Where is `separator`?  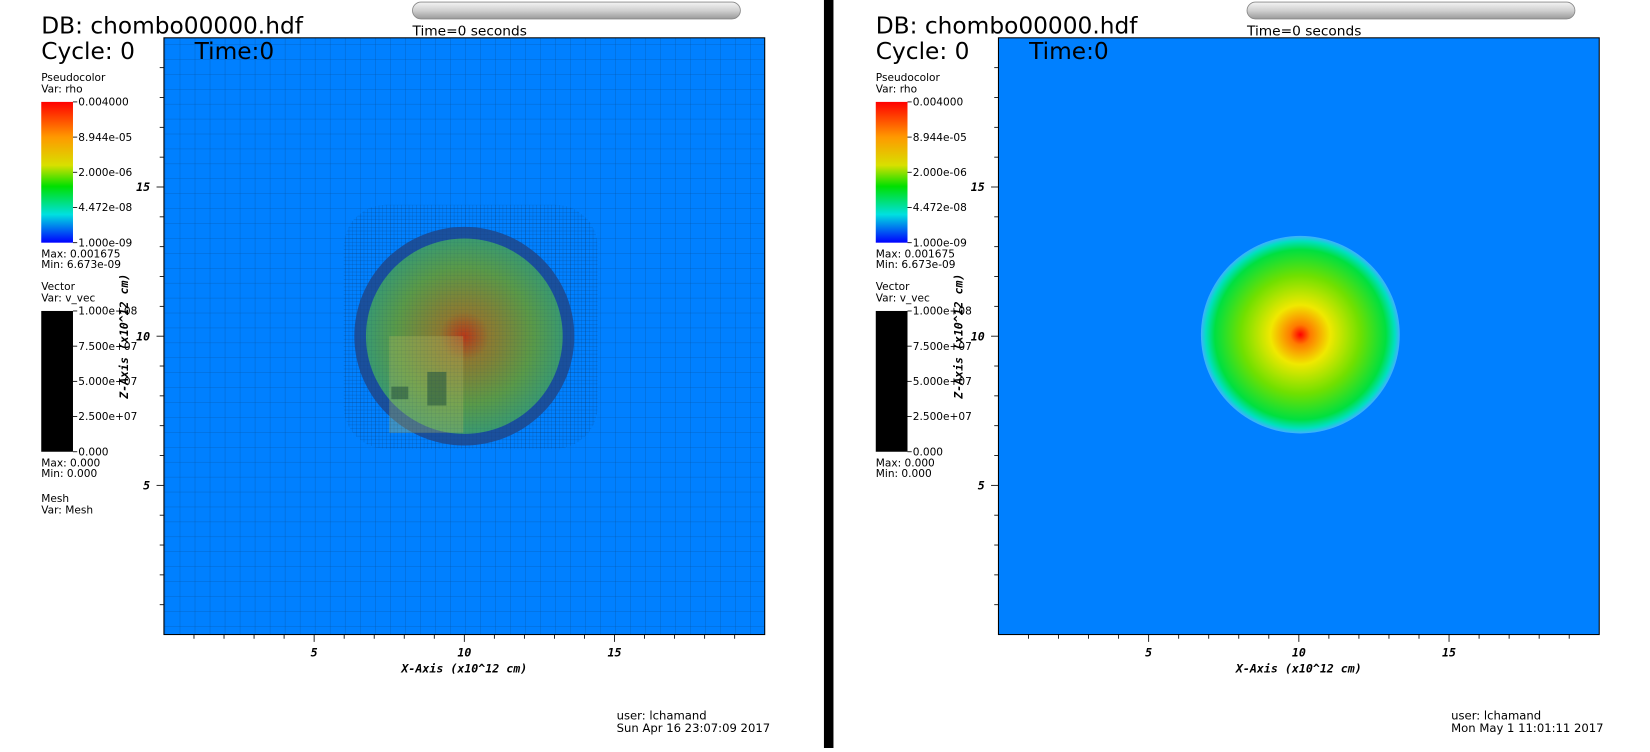
separator is located at coordinates (828, 374).